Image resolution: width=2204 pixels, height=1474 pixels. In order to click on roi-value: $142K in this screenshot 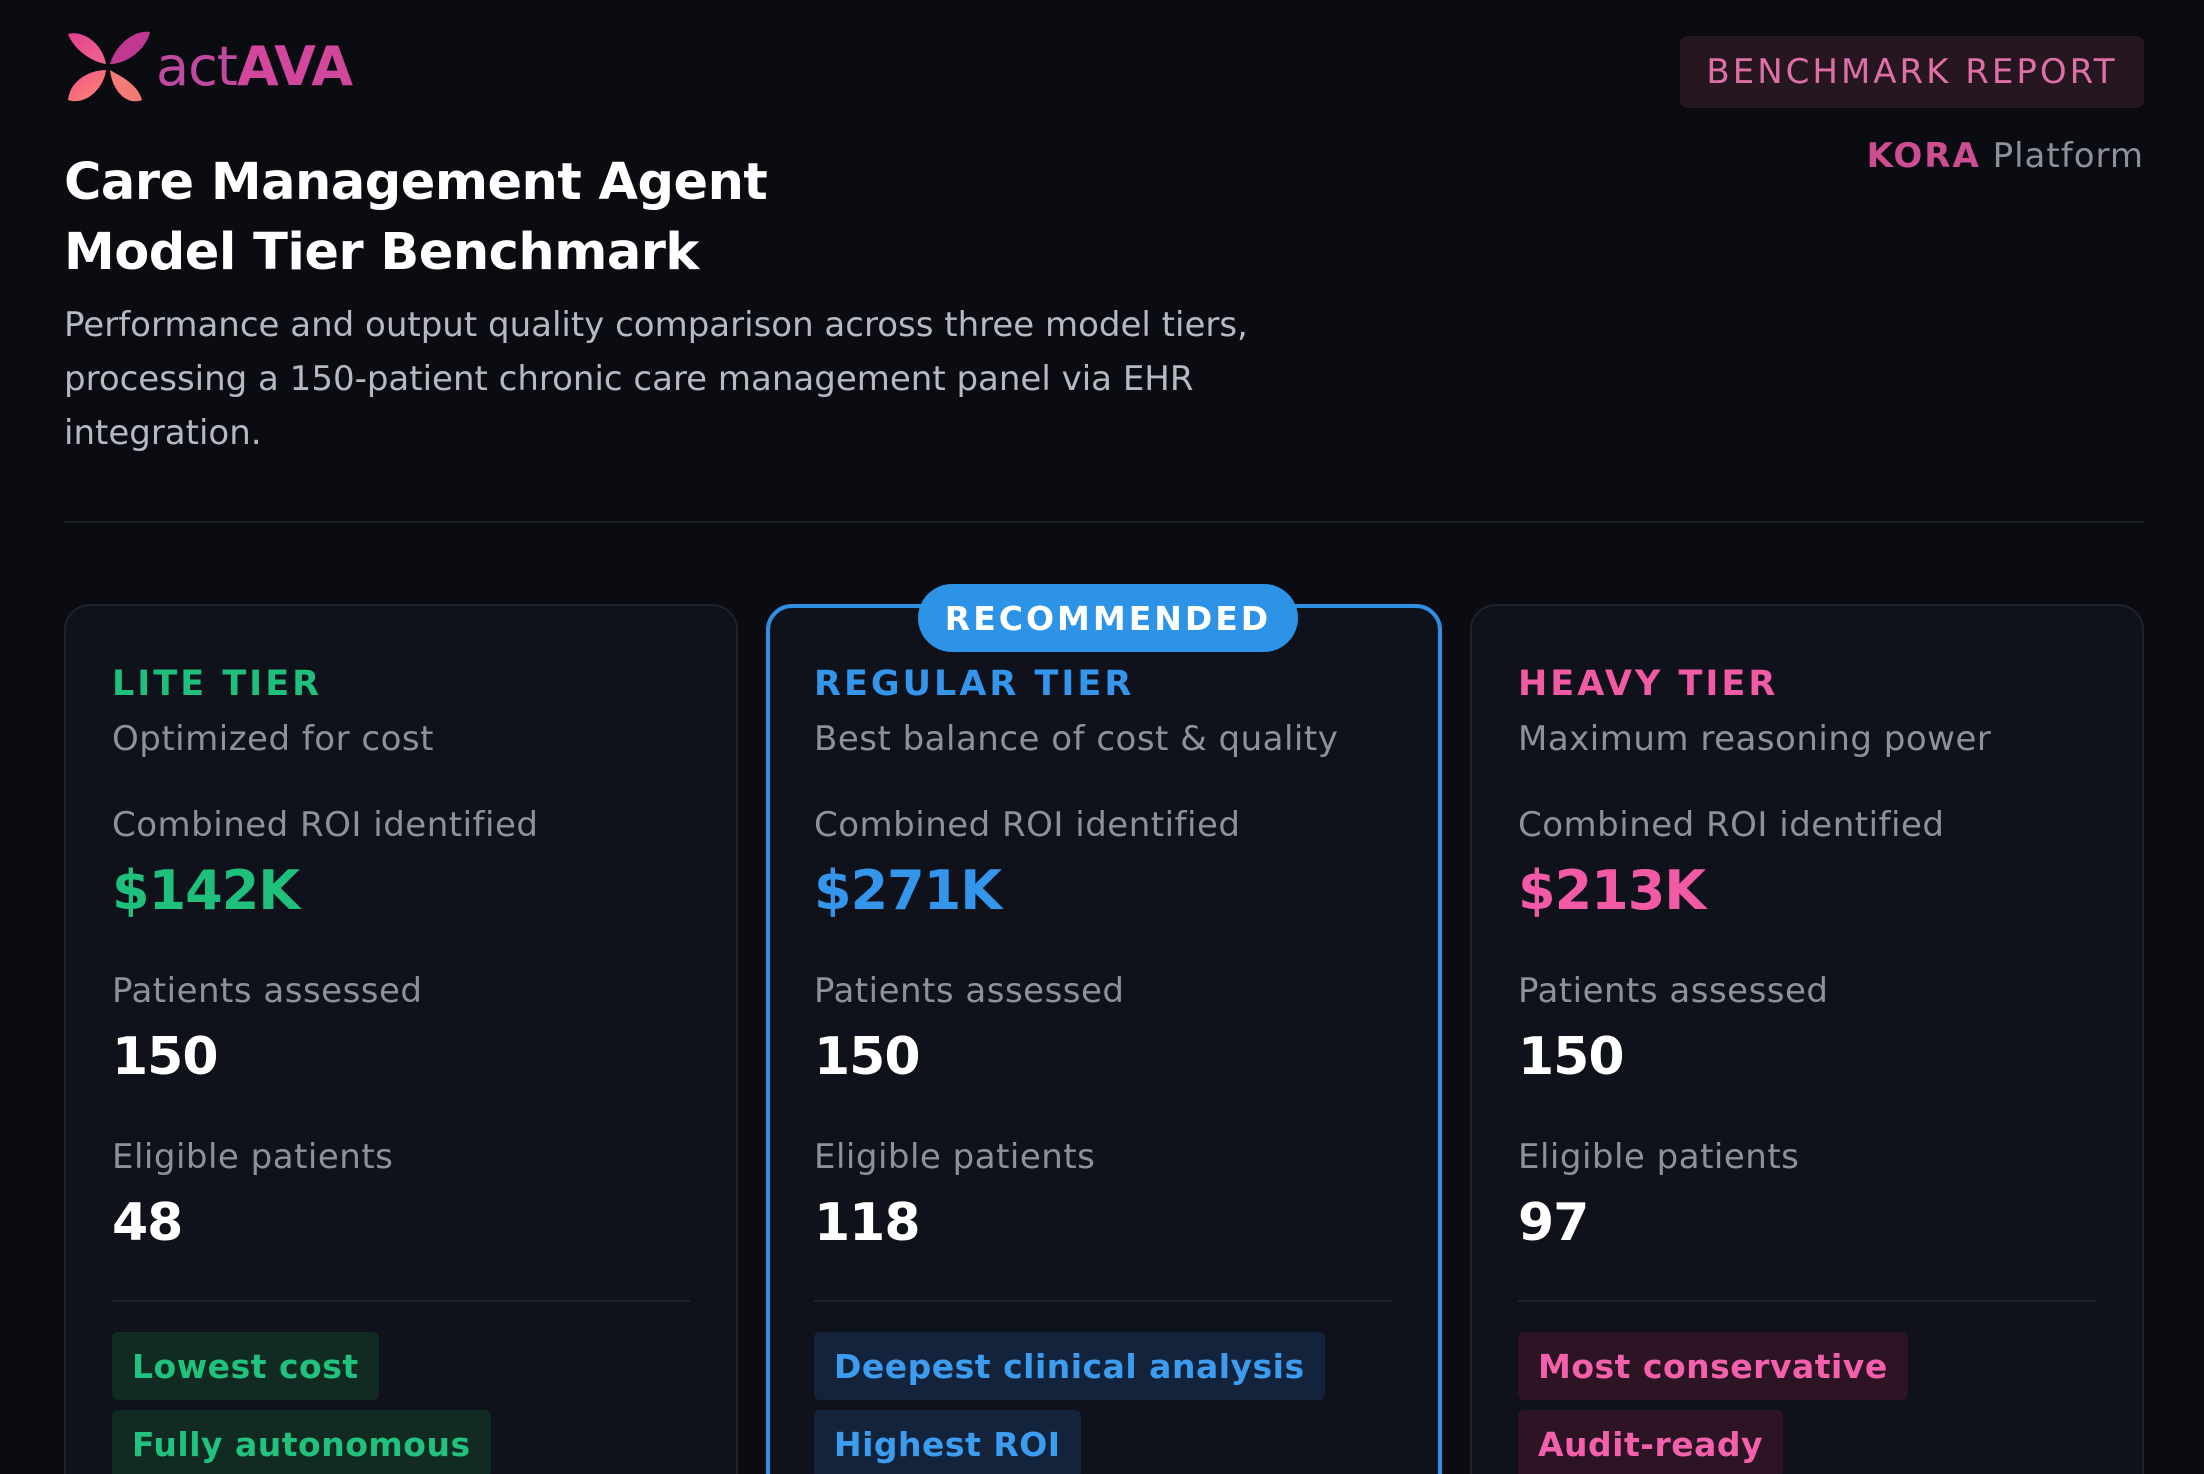, I will do `click(206, 890)`.